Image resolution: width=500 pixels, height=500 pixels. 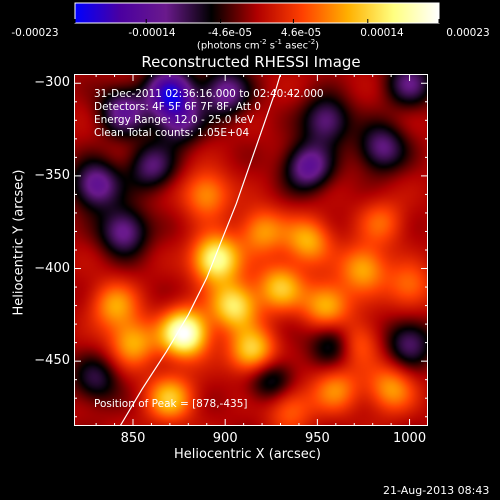 I want to click on colorbar-tick-label: -0.00014, so click(x=152, y=33).